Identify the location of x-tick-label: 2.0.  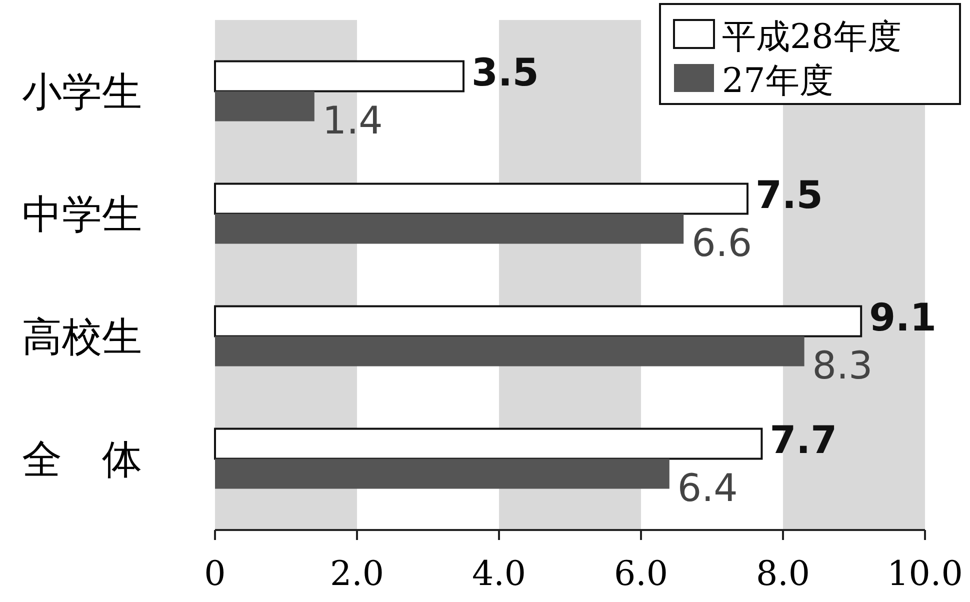
(357, 574).